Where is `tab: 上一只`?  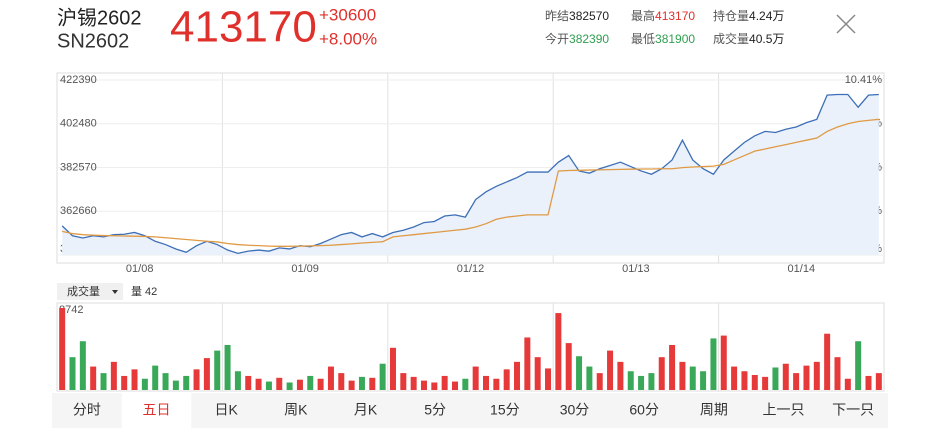 tab: 上一只 is located at coordinates (784, 410).